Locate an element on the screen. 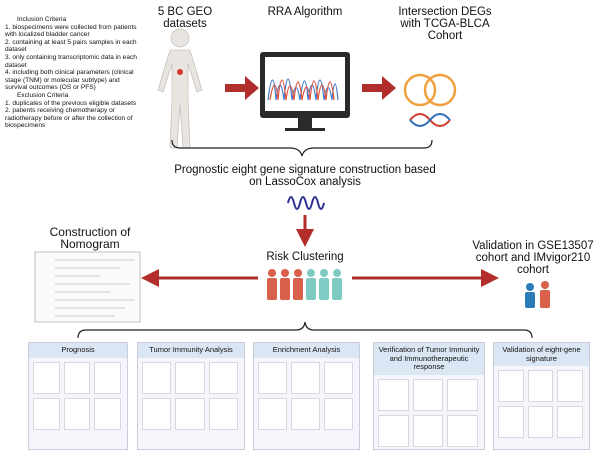 The width and height of the screenshot is (600, 450). step-label: 5 BC GEO datasets is located at coordinates (185, 18).